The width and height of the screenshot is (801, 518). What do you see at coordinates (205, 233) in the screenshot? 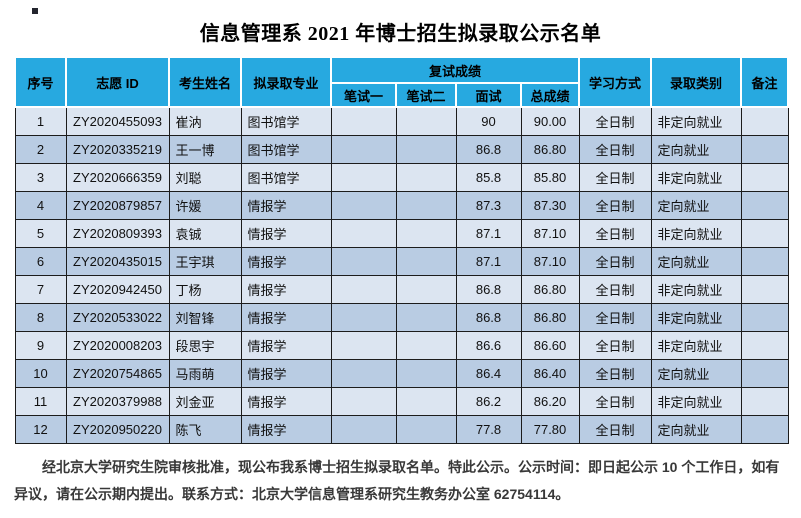
I see `cell-candidate-name: 袁铖` at bounding box center [205, 233].